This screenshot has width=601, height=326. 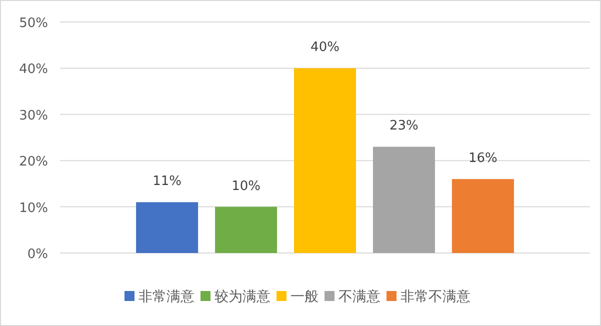 I want to click on legend-label: 非常不满意, so click(x=435, y=297).